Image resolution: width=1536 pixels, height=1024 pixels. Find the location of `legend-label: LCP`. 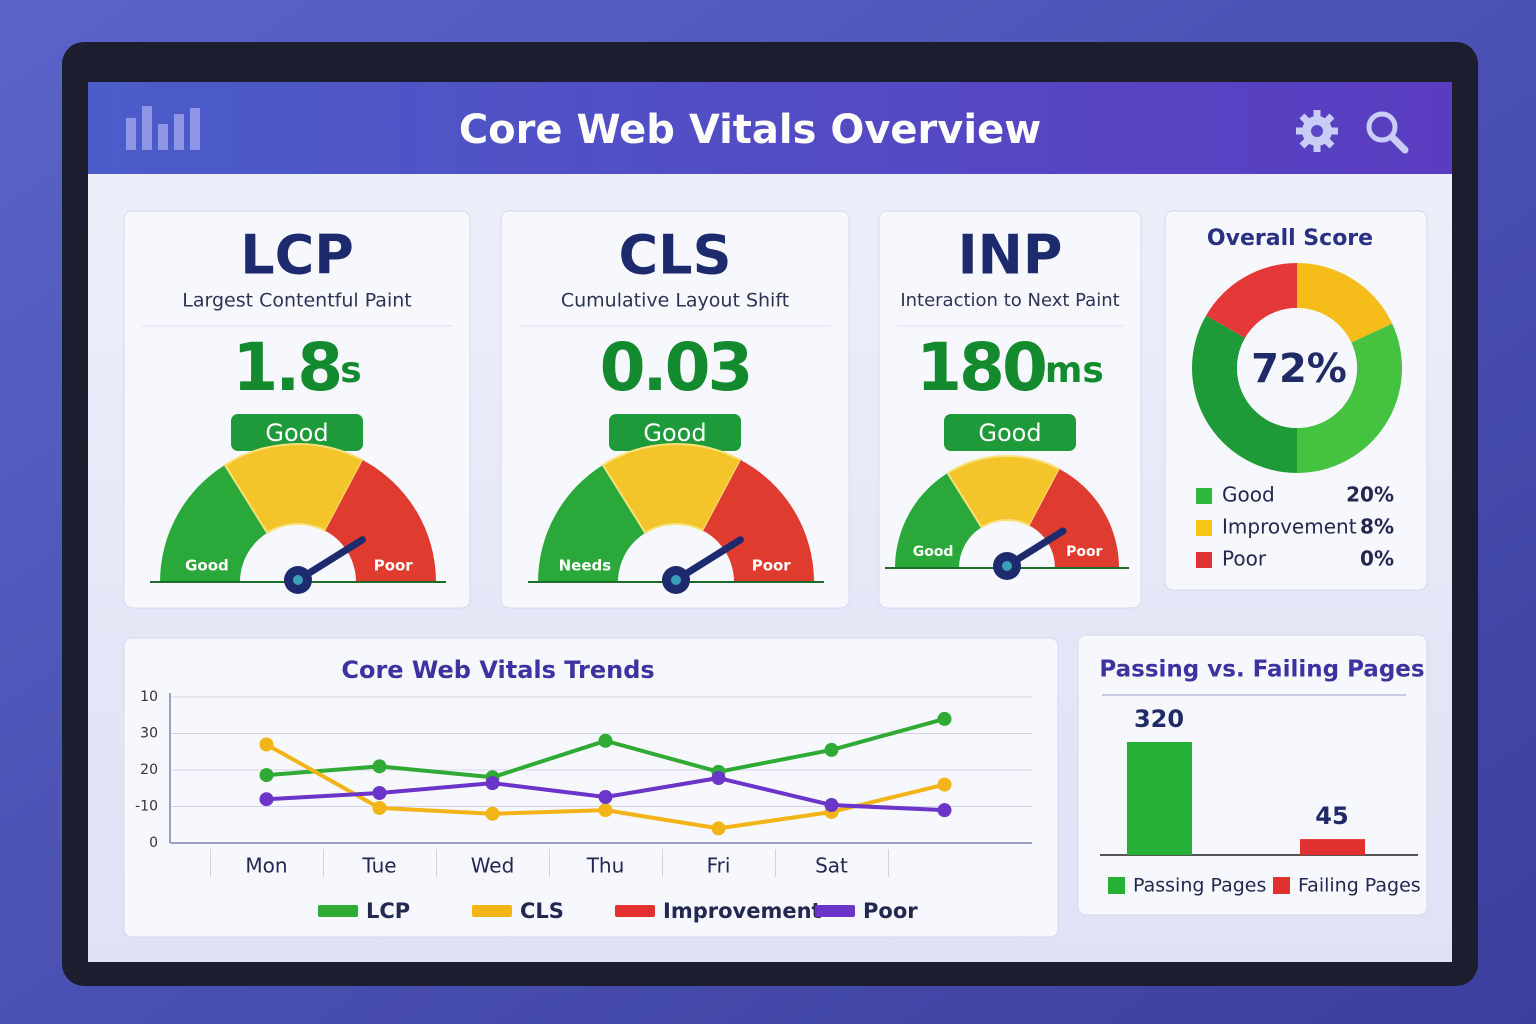

legend-label: LCP is located at coordinates (388, 911).